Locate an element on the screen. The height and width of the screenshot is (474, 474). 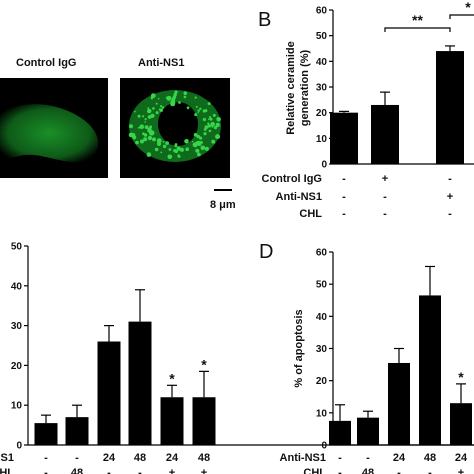
control-cell-shape is located at coordinates (49, 133).